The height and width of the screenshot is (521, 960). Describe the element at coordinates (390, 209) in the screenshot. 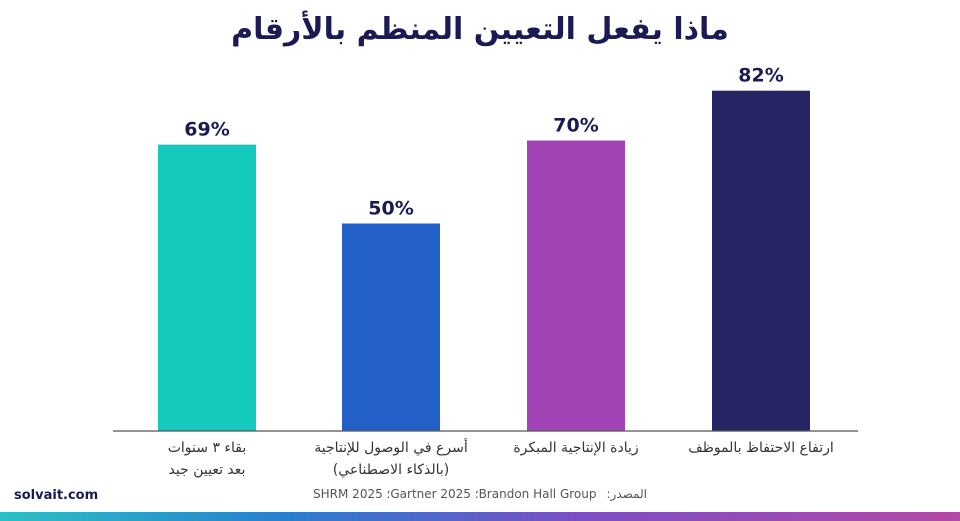

I see `data-label-2: 50%` at that location.